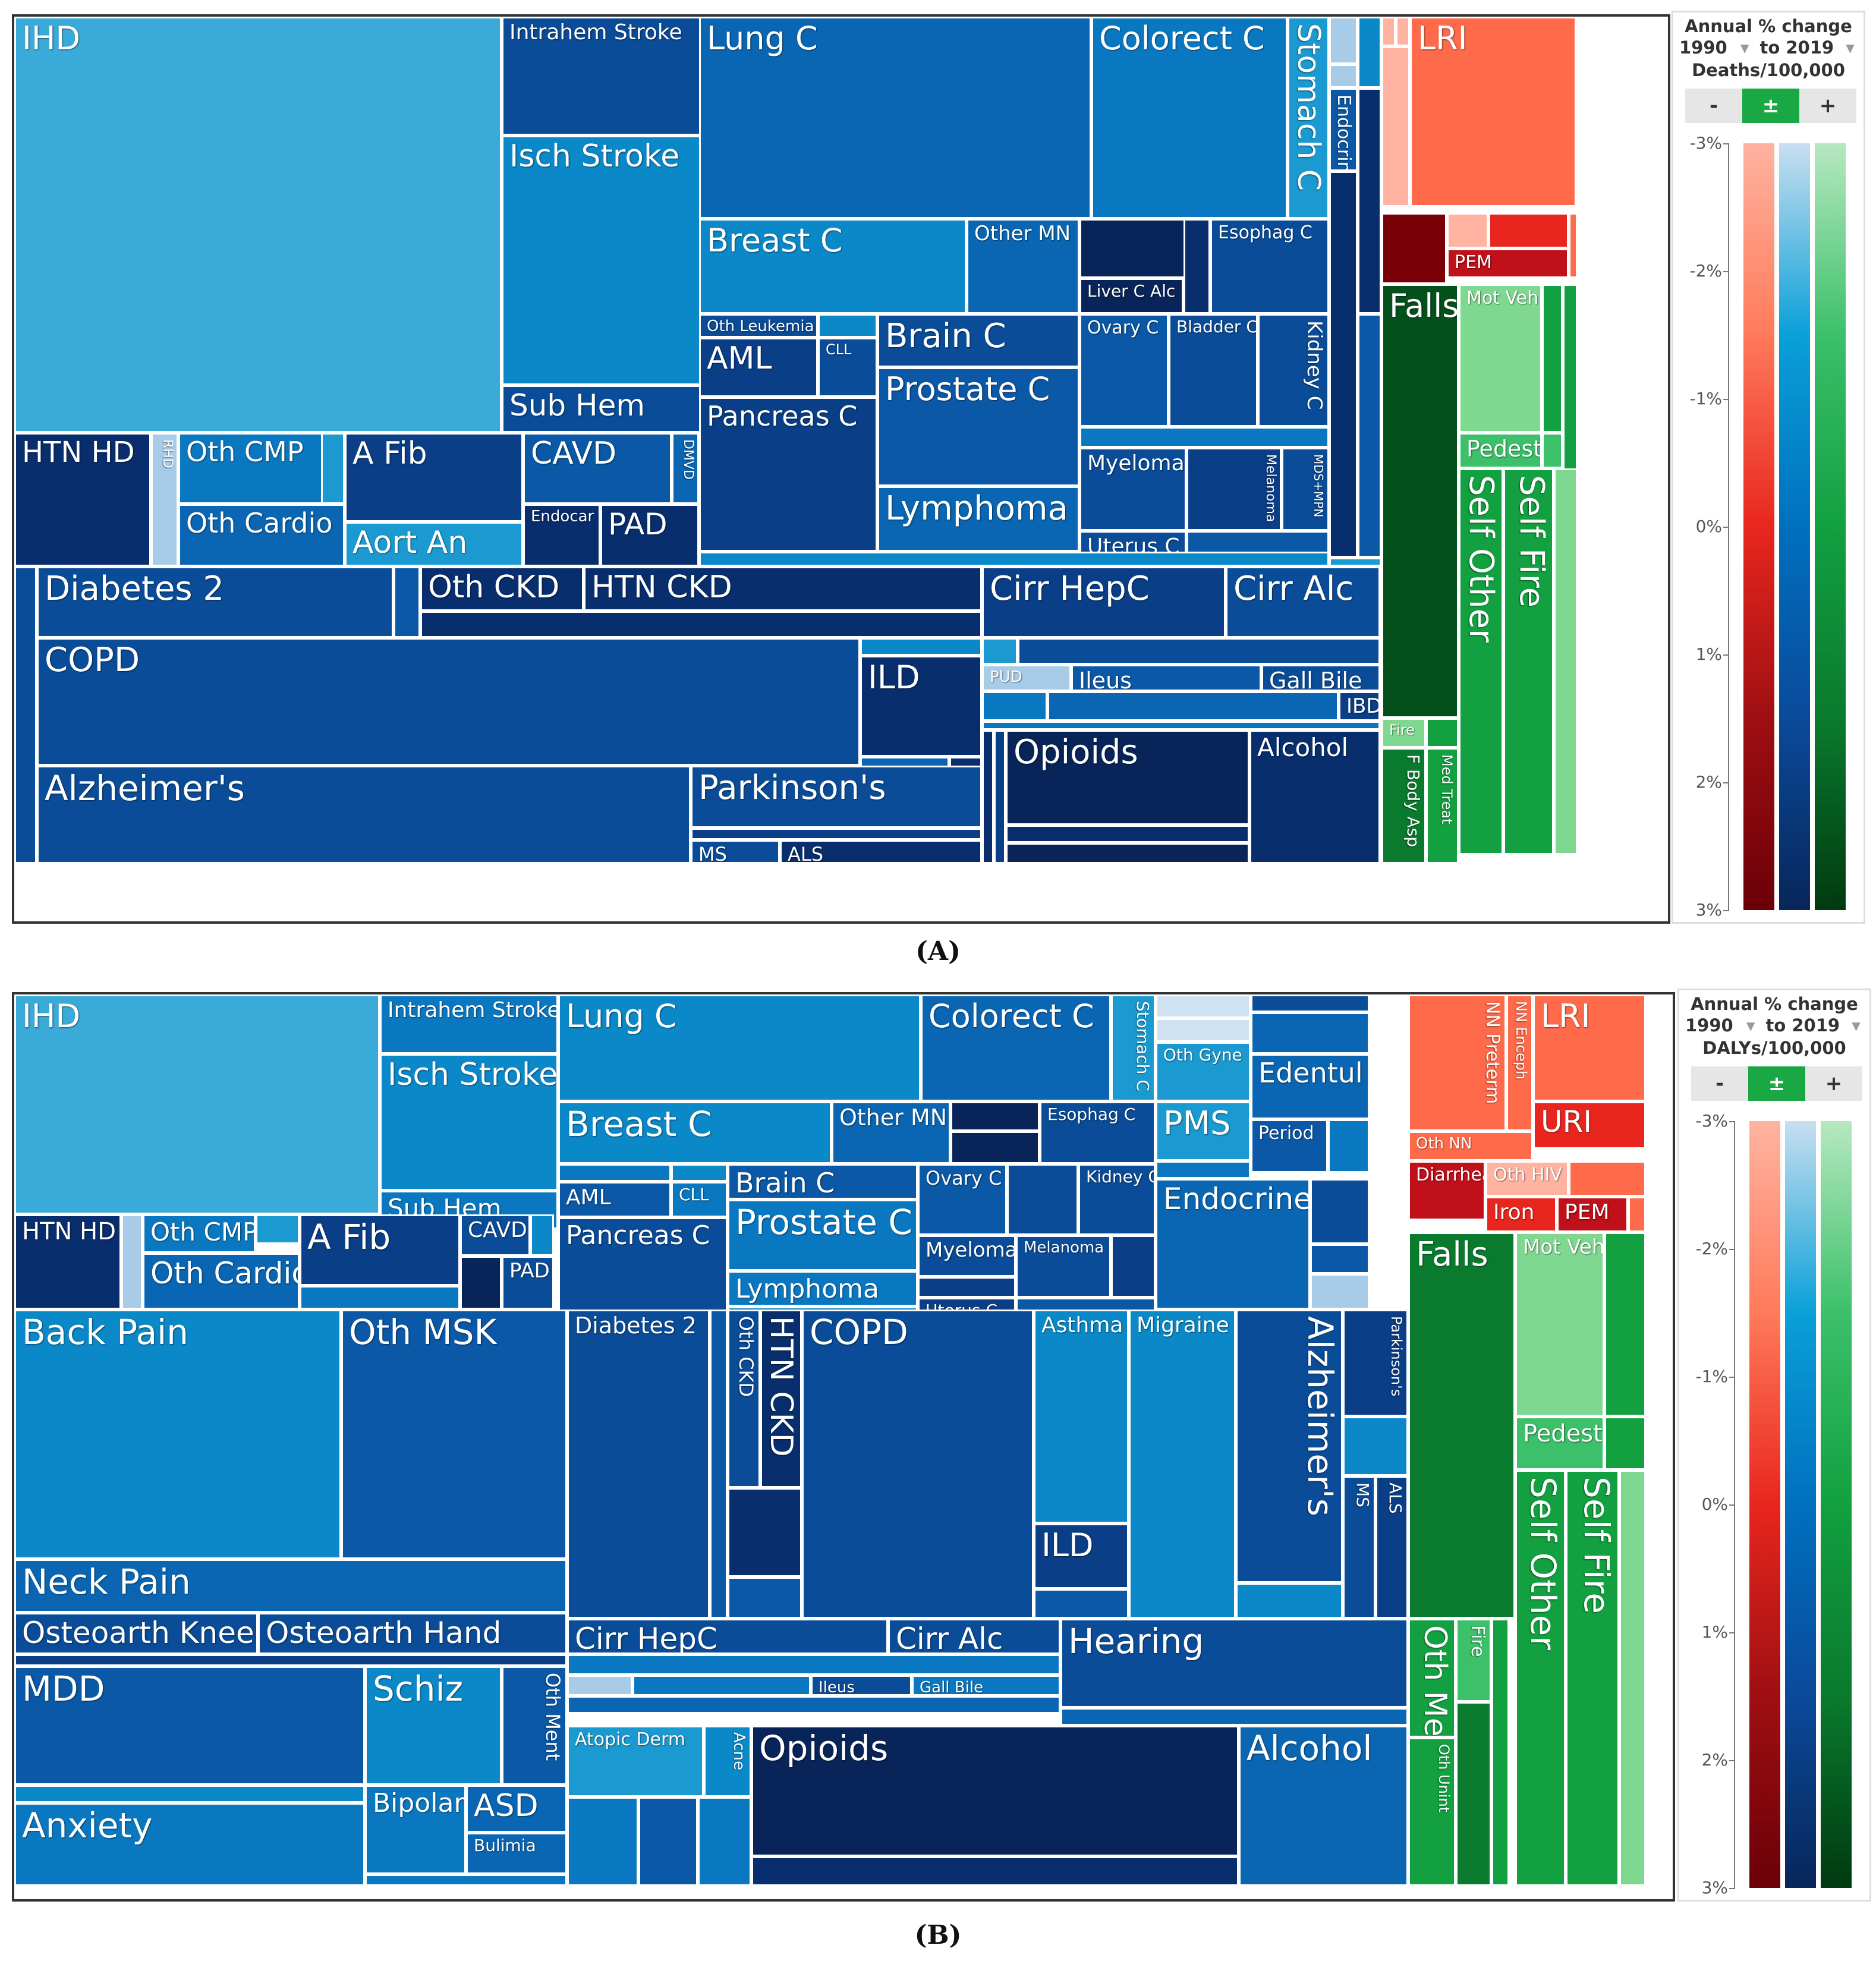  Describe the element at coordinates (1714, 106) in the screenshot. I see `minus-button: -` at that location.